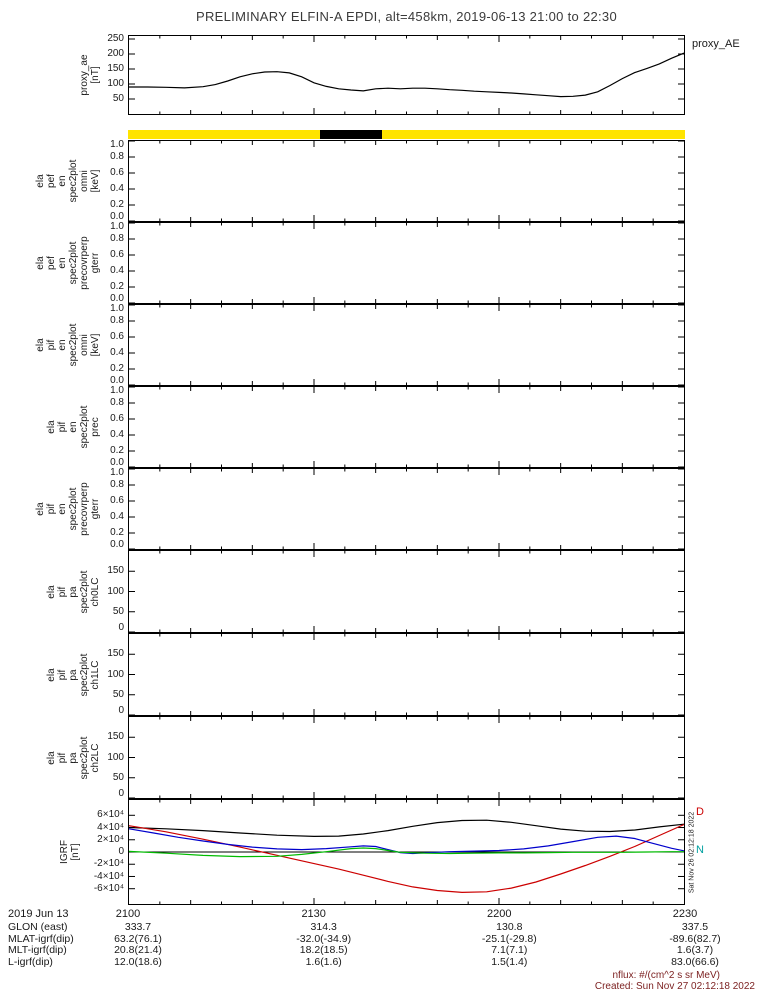  What do you see at coordinates (128, 914) in the screenshot?
I see `x-tick-label: 2100` at bounding box center [128, 914].